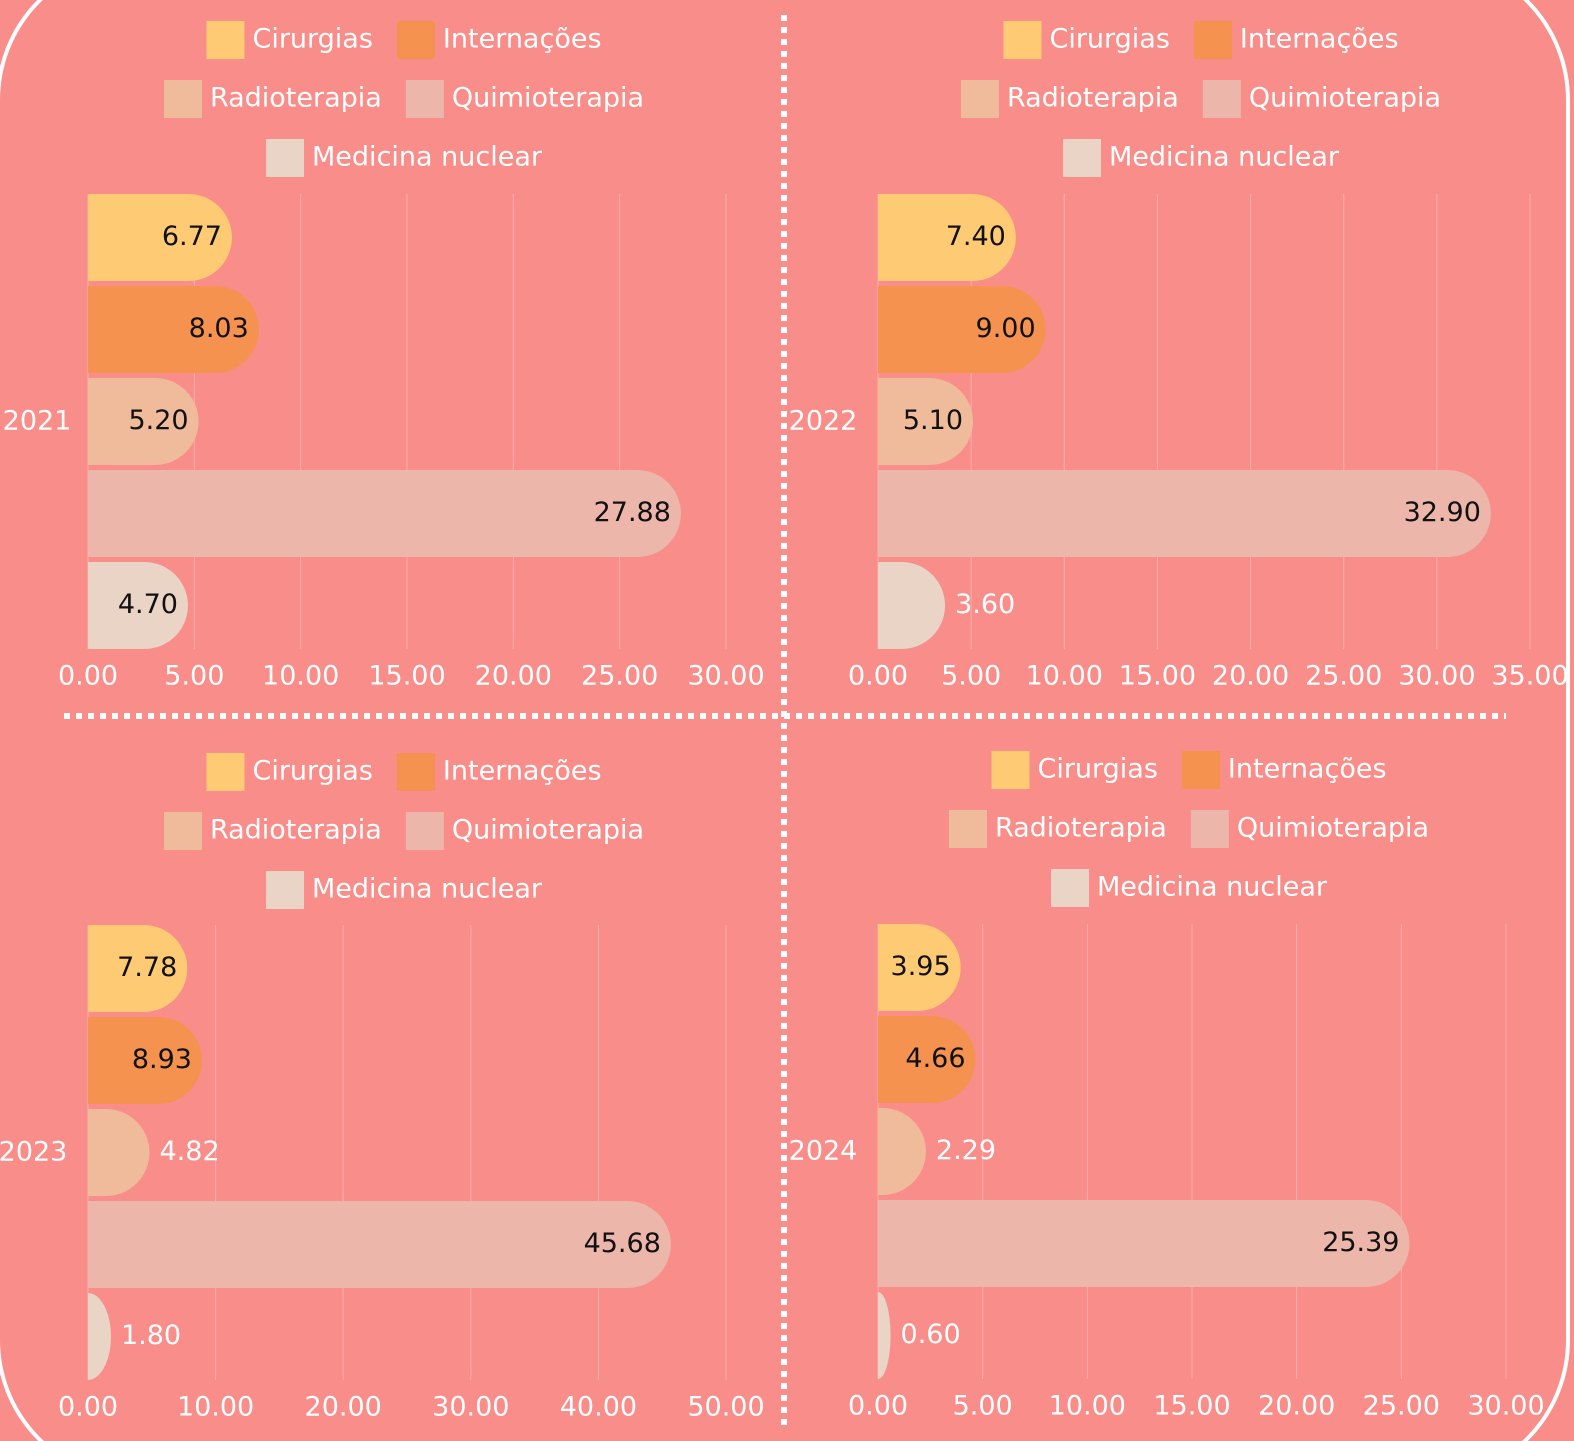 The image size is (1574, 1441). Describe the element at coordinates (151, 1335) in the screenshot. I see `value-label: 1.80` at that location.